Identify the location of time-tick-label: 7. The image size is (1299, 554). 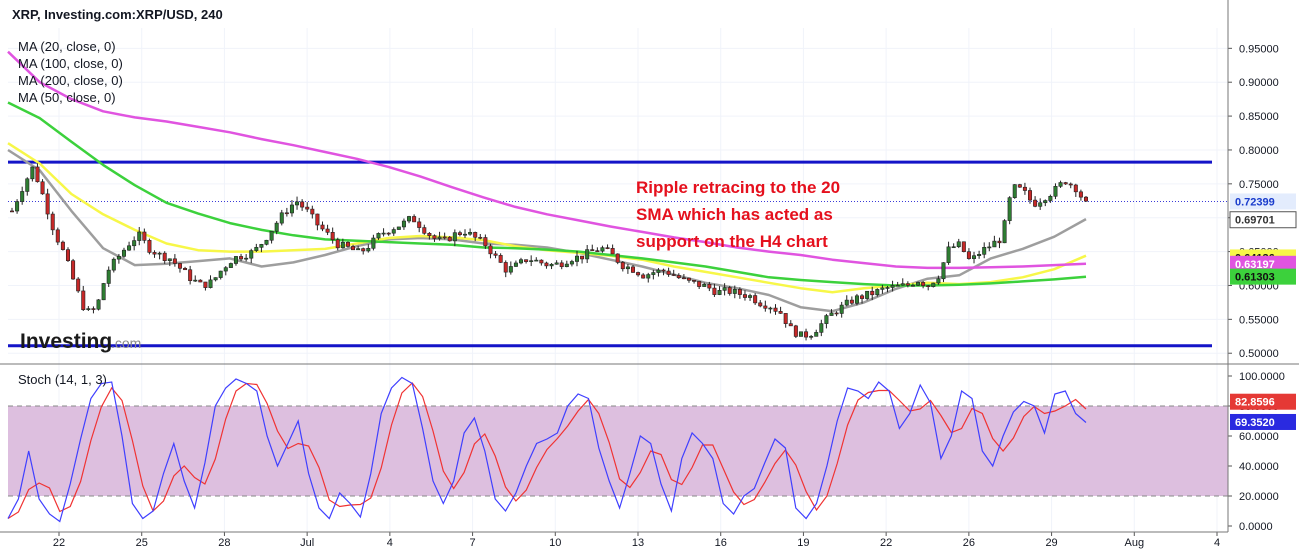
(473, 543).